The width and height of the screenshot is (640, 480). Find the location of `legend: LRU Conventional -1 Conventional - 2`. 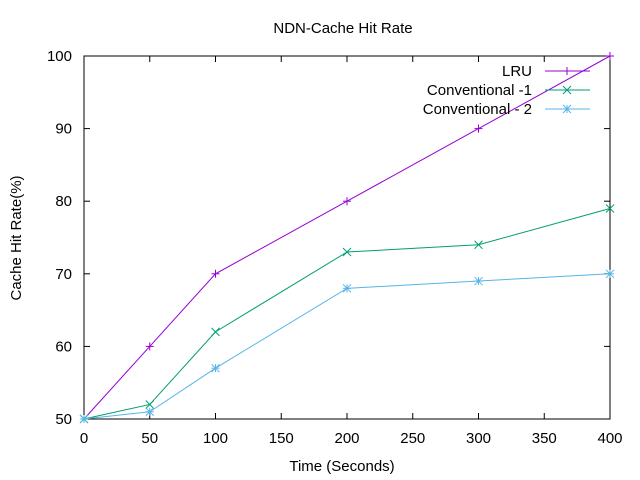

legend: LRU Conventional -1 Conventional - 2 is located at coordinates (506, 90).